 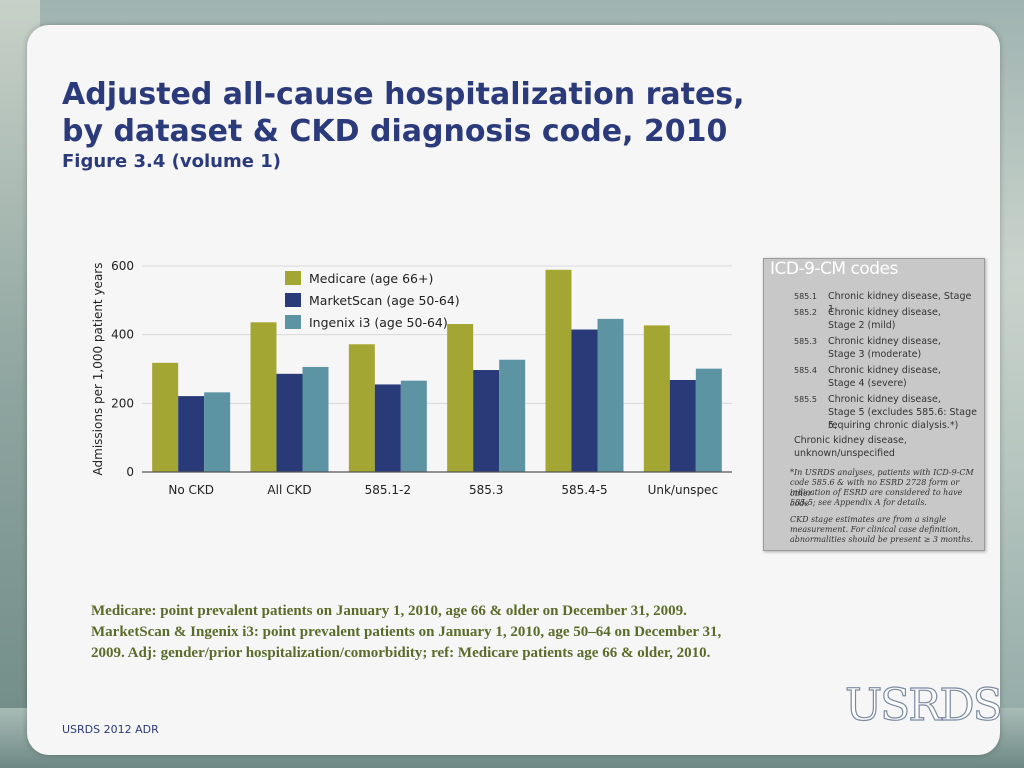 What do you see at coordinates (378, 322) in the screenshot?
I see `legend-label: Ingenix i3 (age 50-64)` at bounding box center [378, 322].